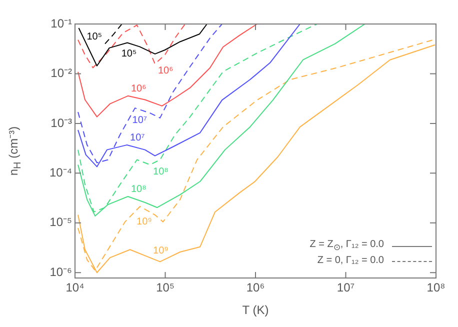  I want to click on annotation: Z = 0, Γ₁₂ = 0.0, so click(350, 261).